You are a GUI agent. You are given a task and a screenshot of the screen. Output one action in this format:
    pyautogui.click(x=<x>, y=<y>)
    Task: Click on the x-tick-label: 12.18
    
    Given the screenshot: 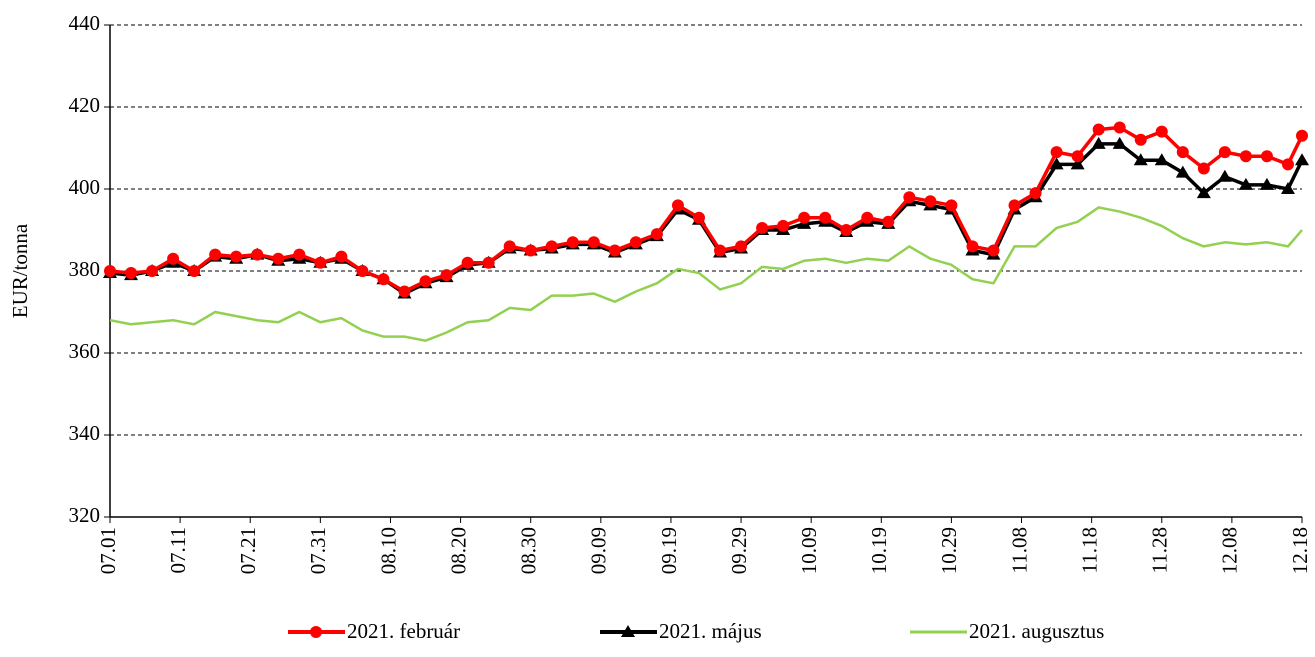 What is the action you would take?
    pyautogui.click(x=1300, y=550)
    